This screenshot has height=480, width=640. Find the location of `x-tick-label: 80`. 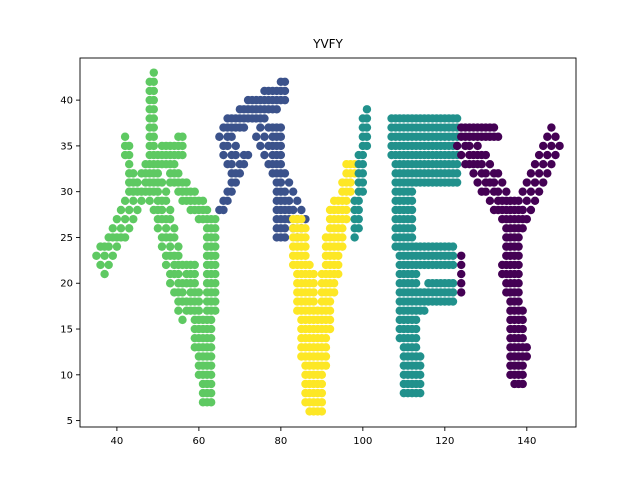

x-tick-label: 80 is located at coordinates (280, 441).